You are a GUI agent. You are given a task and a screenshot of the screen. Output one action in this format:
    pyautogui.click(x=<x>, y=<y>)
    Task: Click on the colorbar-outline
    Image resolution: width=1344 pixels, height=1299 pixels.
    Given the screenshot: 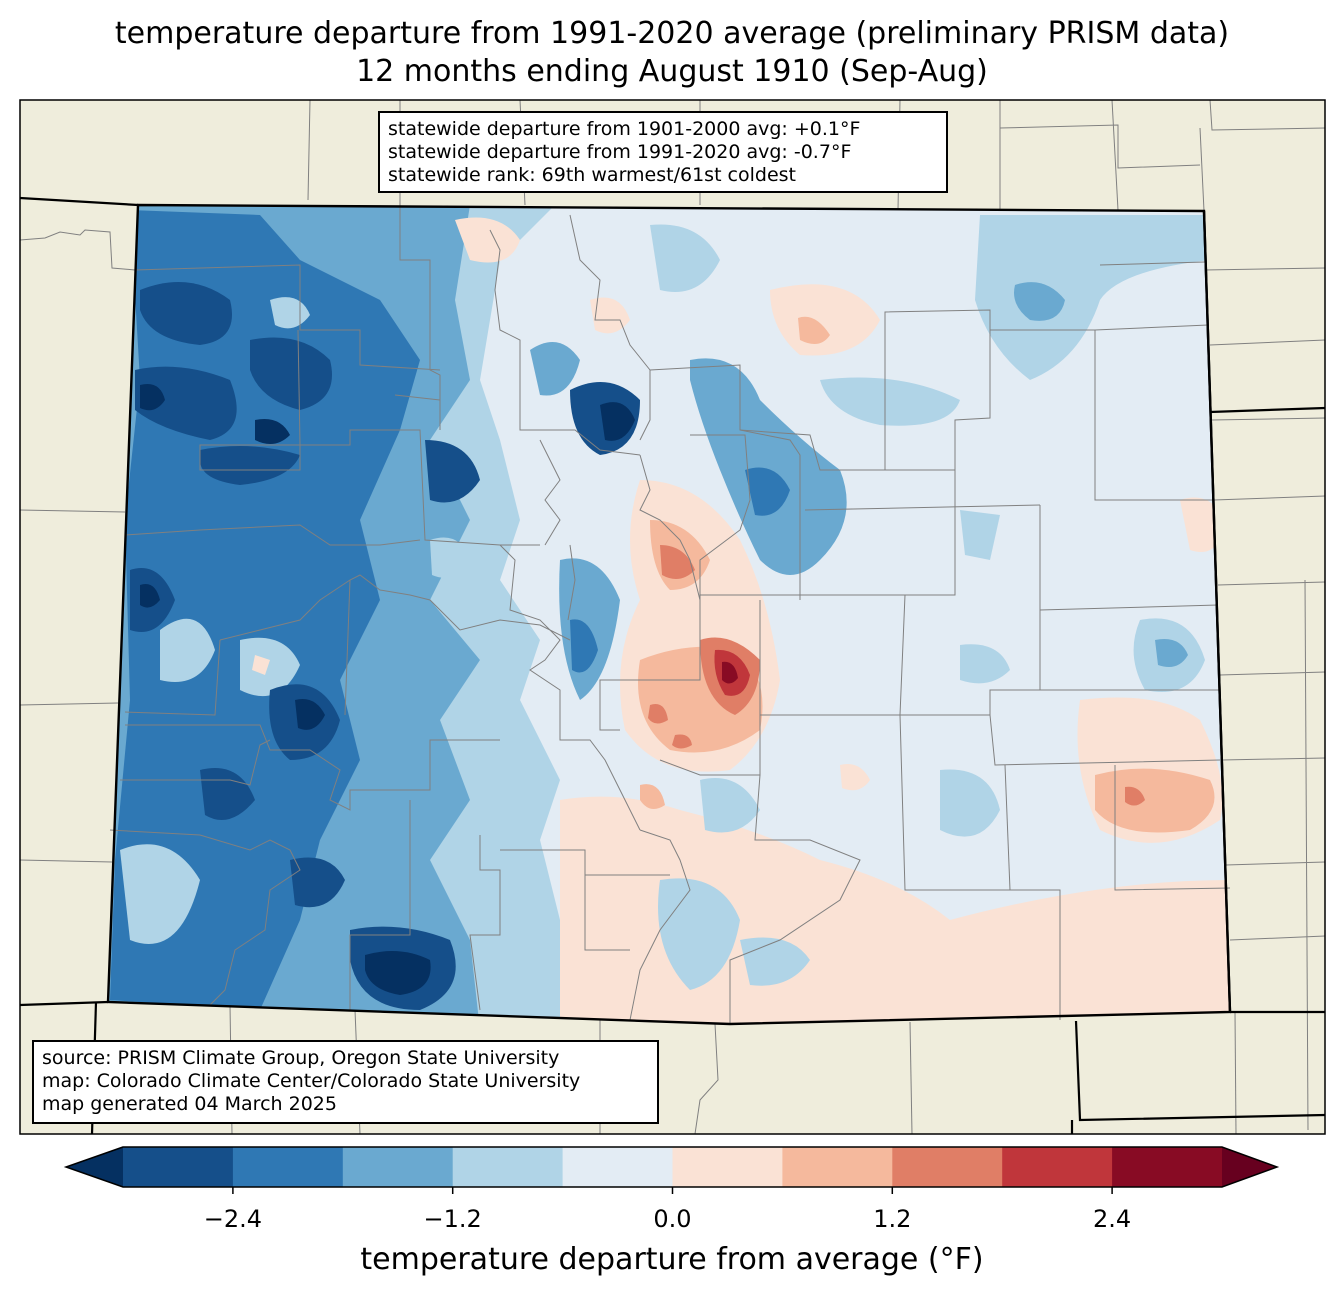 What is the action you would take?
    pyautogui.click(x=671, y=1167)
    